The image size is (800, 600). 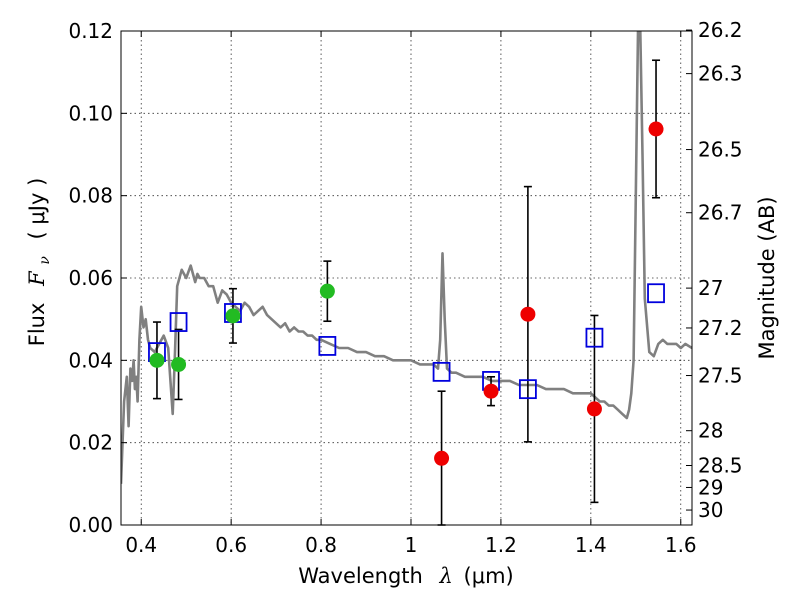 What do you see at coordinates (720, 213) in the screenshot?
I see `y2-tick-label: 26.7` at bounding box center [720, 213].